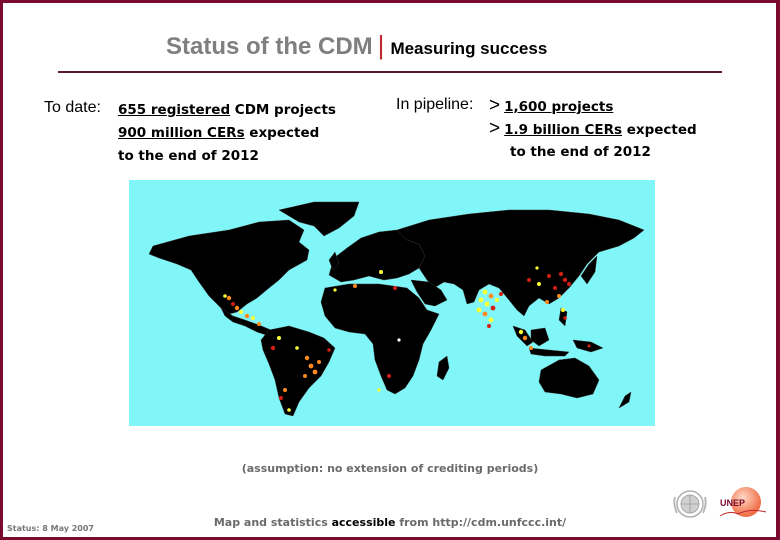  I want to click on slide-title: Status of the CDM | Measuring success, so click(356, 45).